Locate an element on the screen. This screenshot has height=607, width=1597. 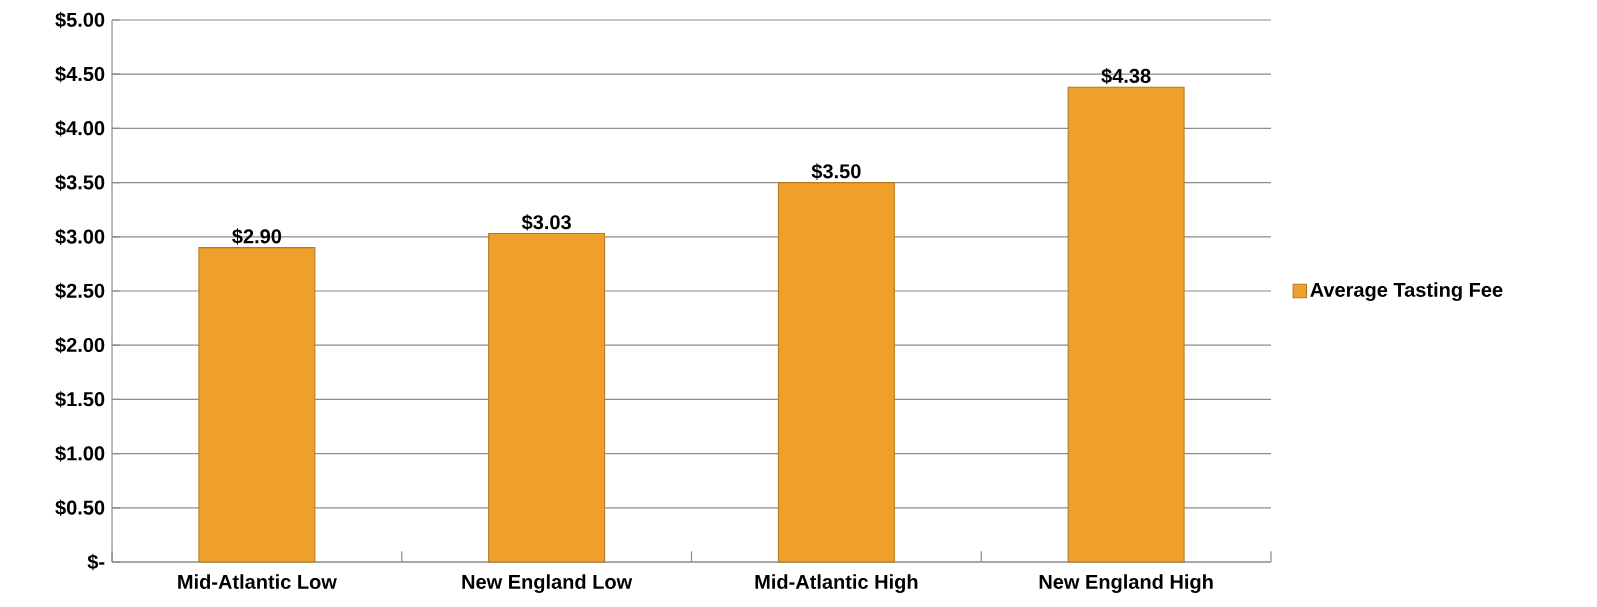
x-tick-label: Mid-Atlantic Low is located at coordinates (257, 581).